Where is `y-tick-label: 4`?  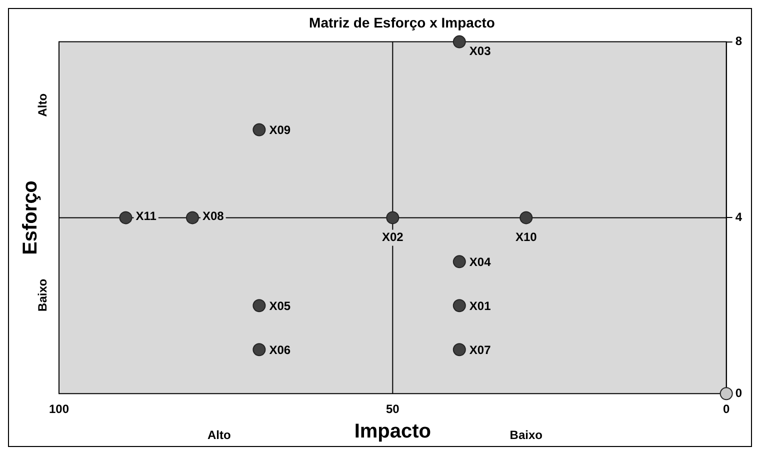
y-tick-label: 4 is located at coordinates (738, 217).